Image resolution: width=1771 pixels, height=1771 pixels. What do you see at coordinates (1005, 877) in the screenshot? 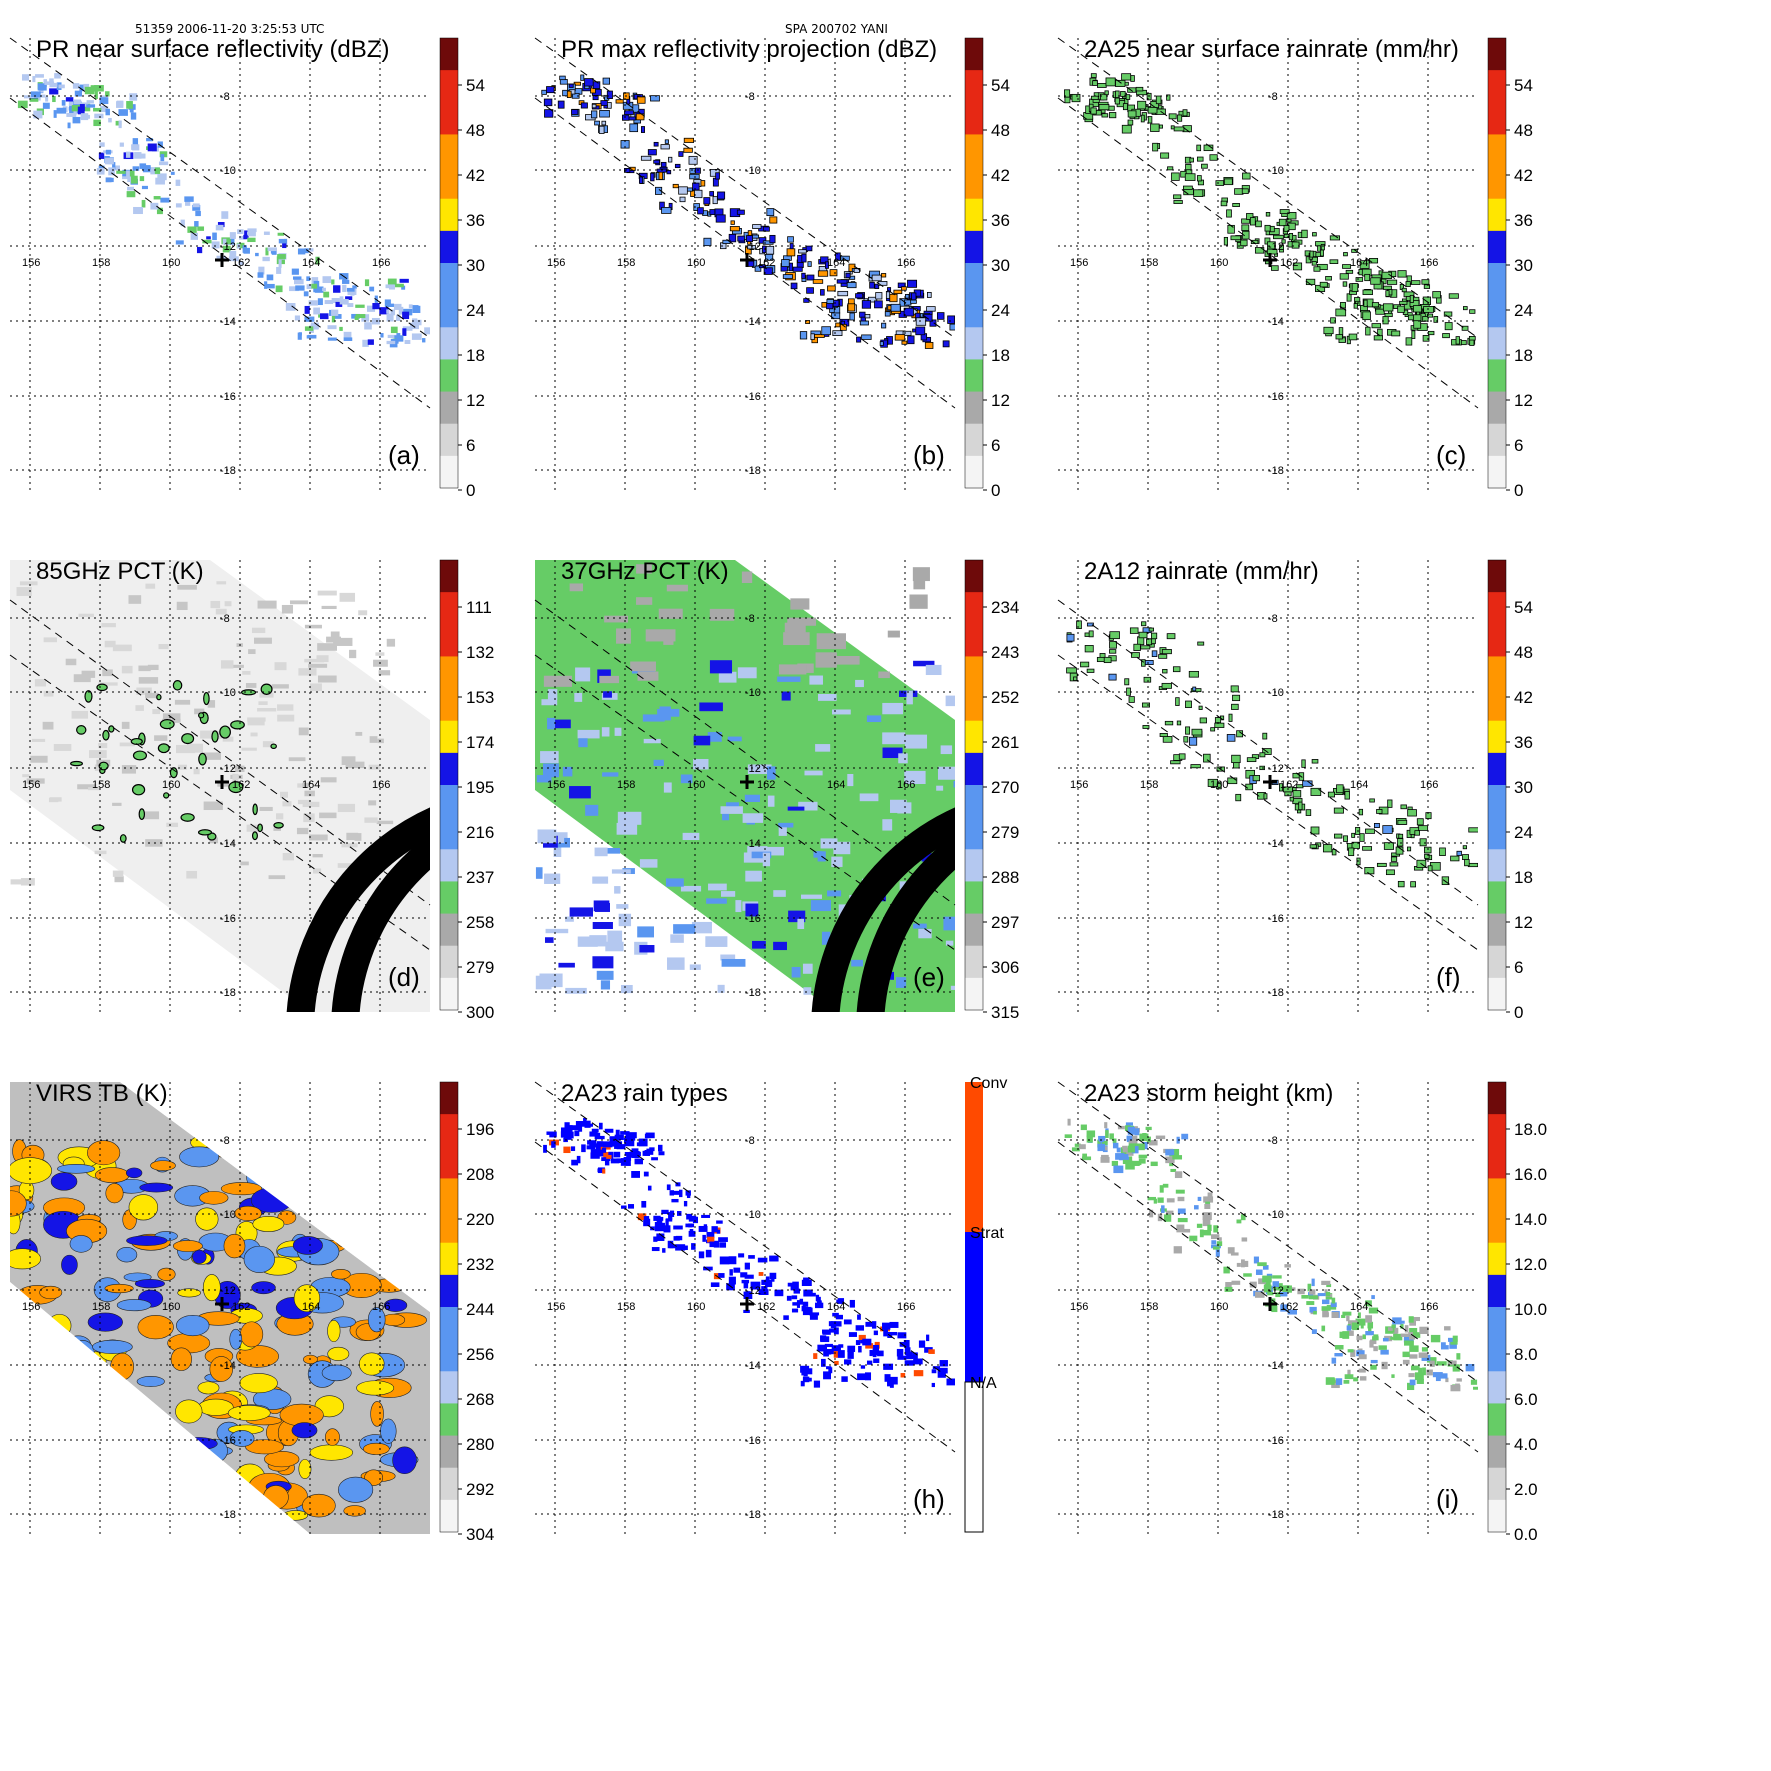
I see `colorbar-tick-label: 288` at bounding box center [1005, 877].